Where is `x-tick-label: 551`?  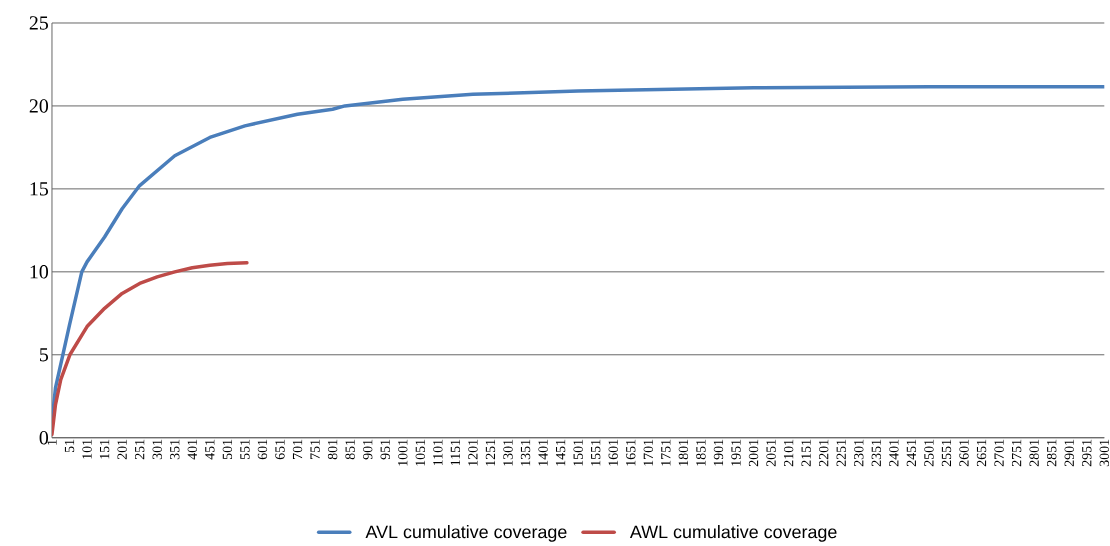 x-tick-label: 551 is located at coordinates (245, 449).